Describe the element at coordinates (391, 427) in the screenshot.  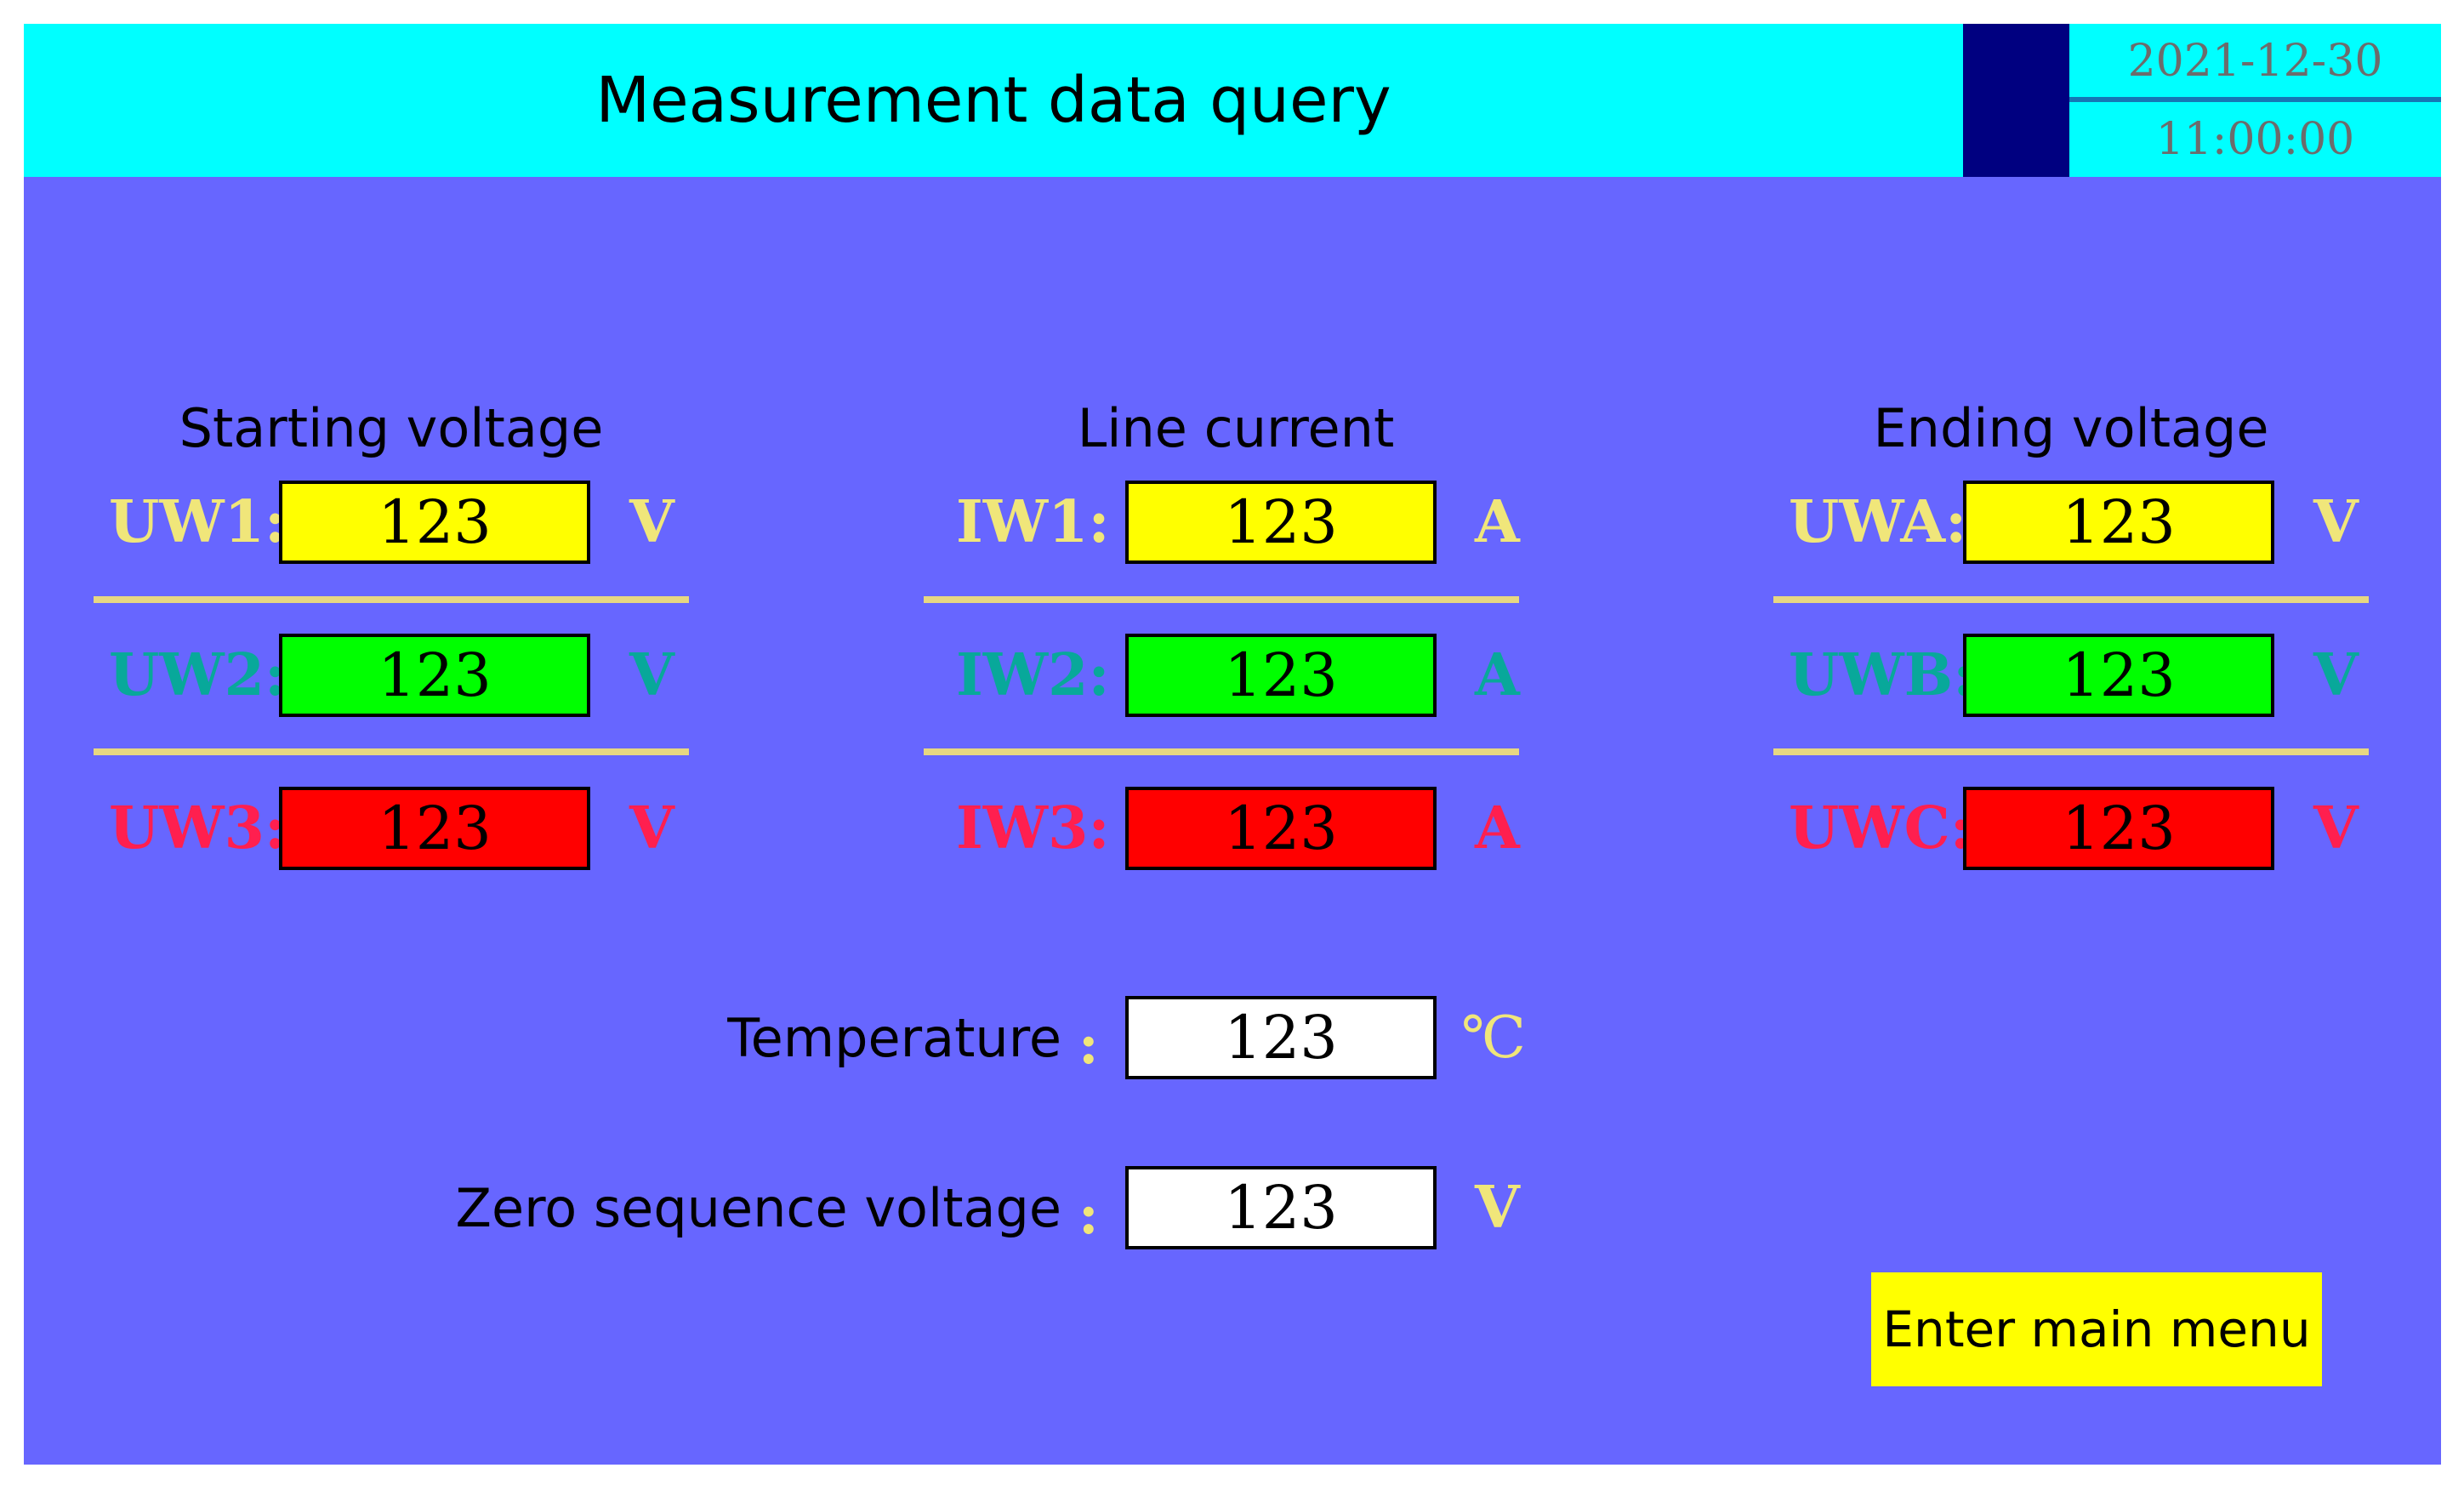
I see `starting-voltage-title: Starting voltage` at that location.